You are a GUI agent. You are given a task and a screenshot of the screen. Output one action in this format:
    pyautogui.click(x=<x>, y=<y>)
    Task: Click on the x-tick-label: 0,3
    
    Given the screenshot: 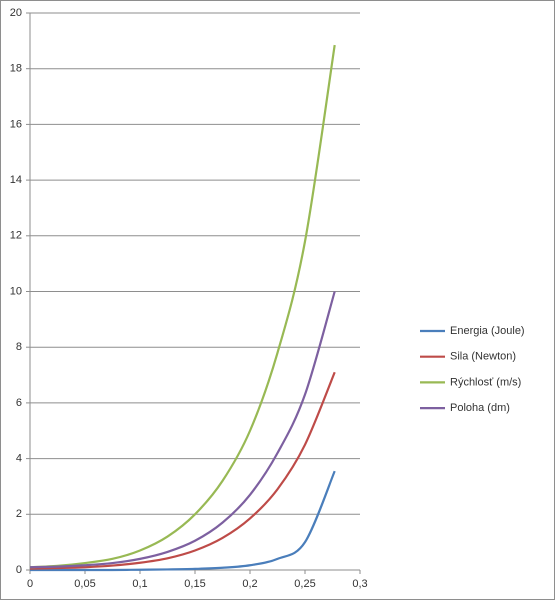 What is the action you would take?
    pyautogui.click(x=359, y=584)
    